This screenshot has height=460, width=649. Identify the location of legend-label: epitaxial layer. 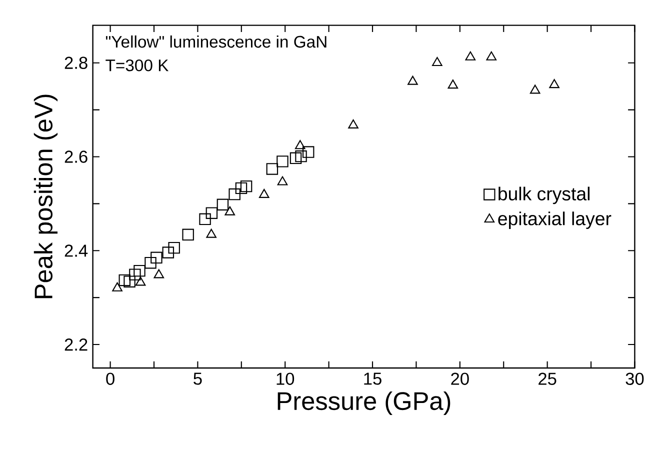
(555, 220).